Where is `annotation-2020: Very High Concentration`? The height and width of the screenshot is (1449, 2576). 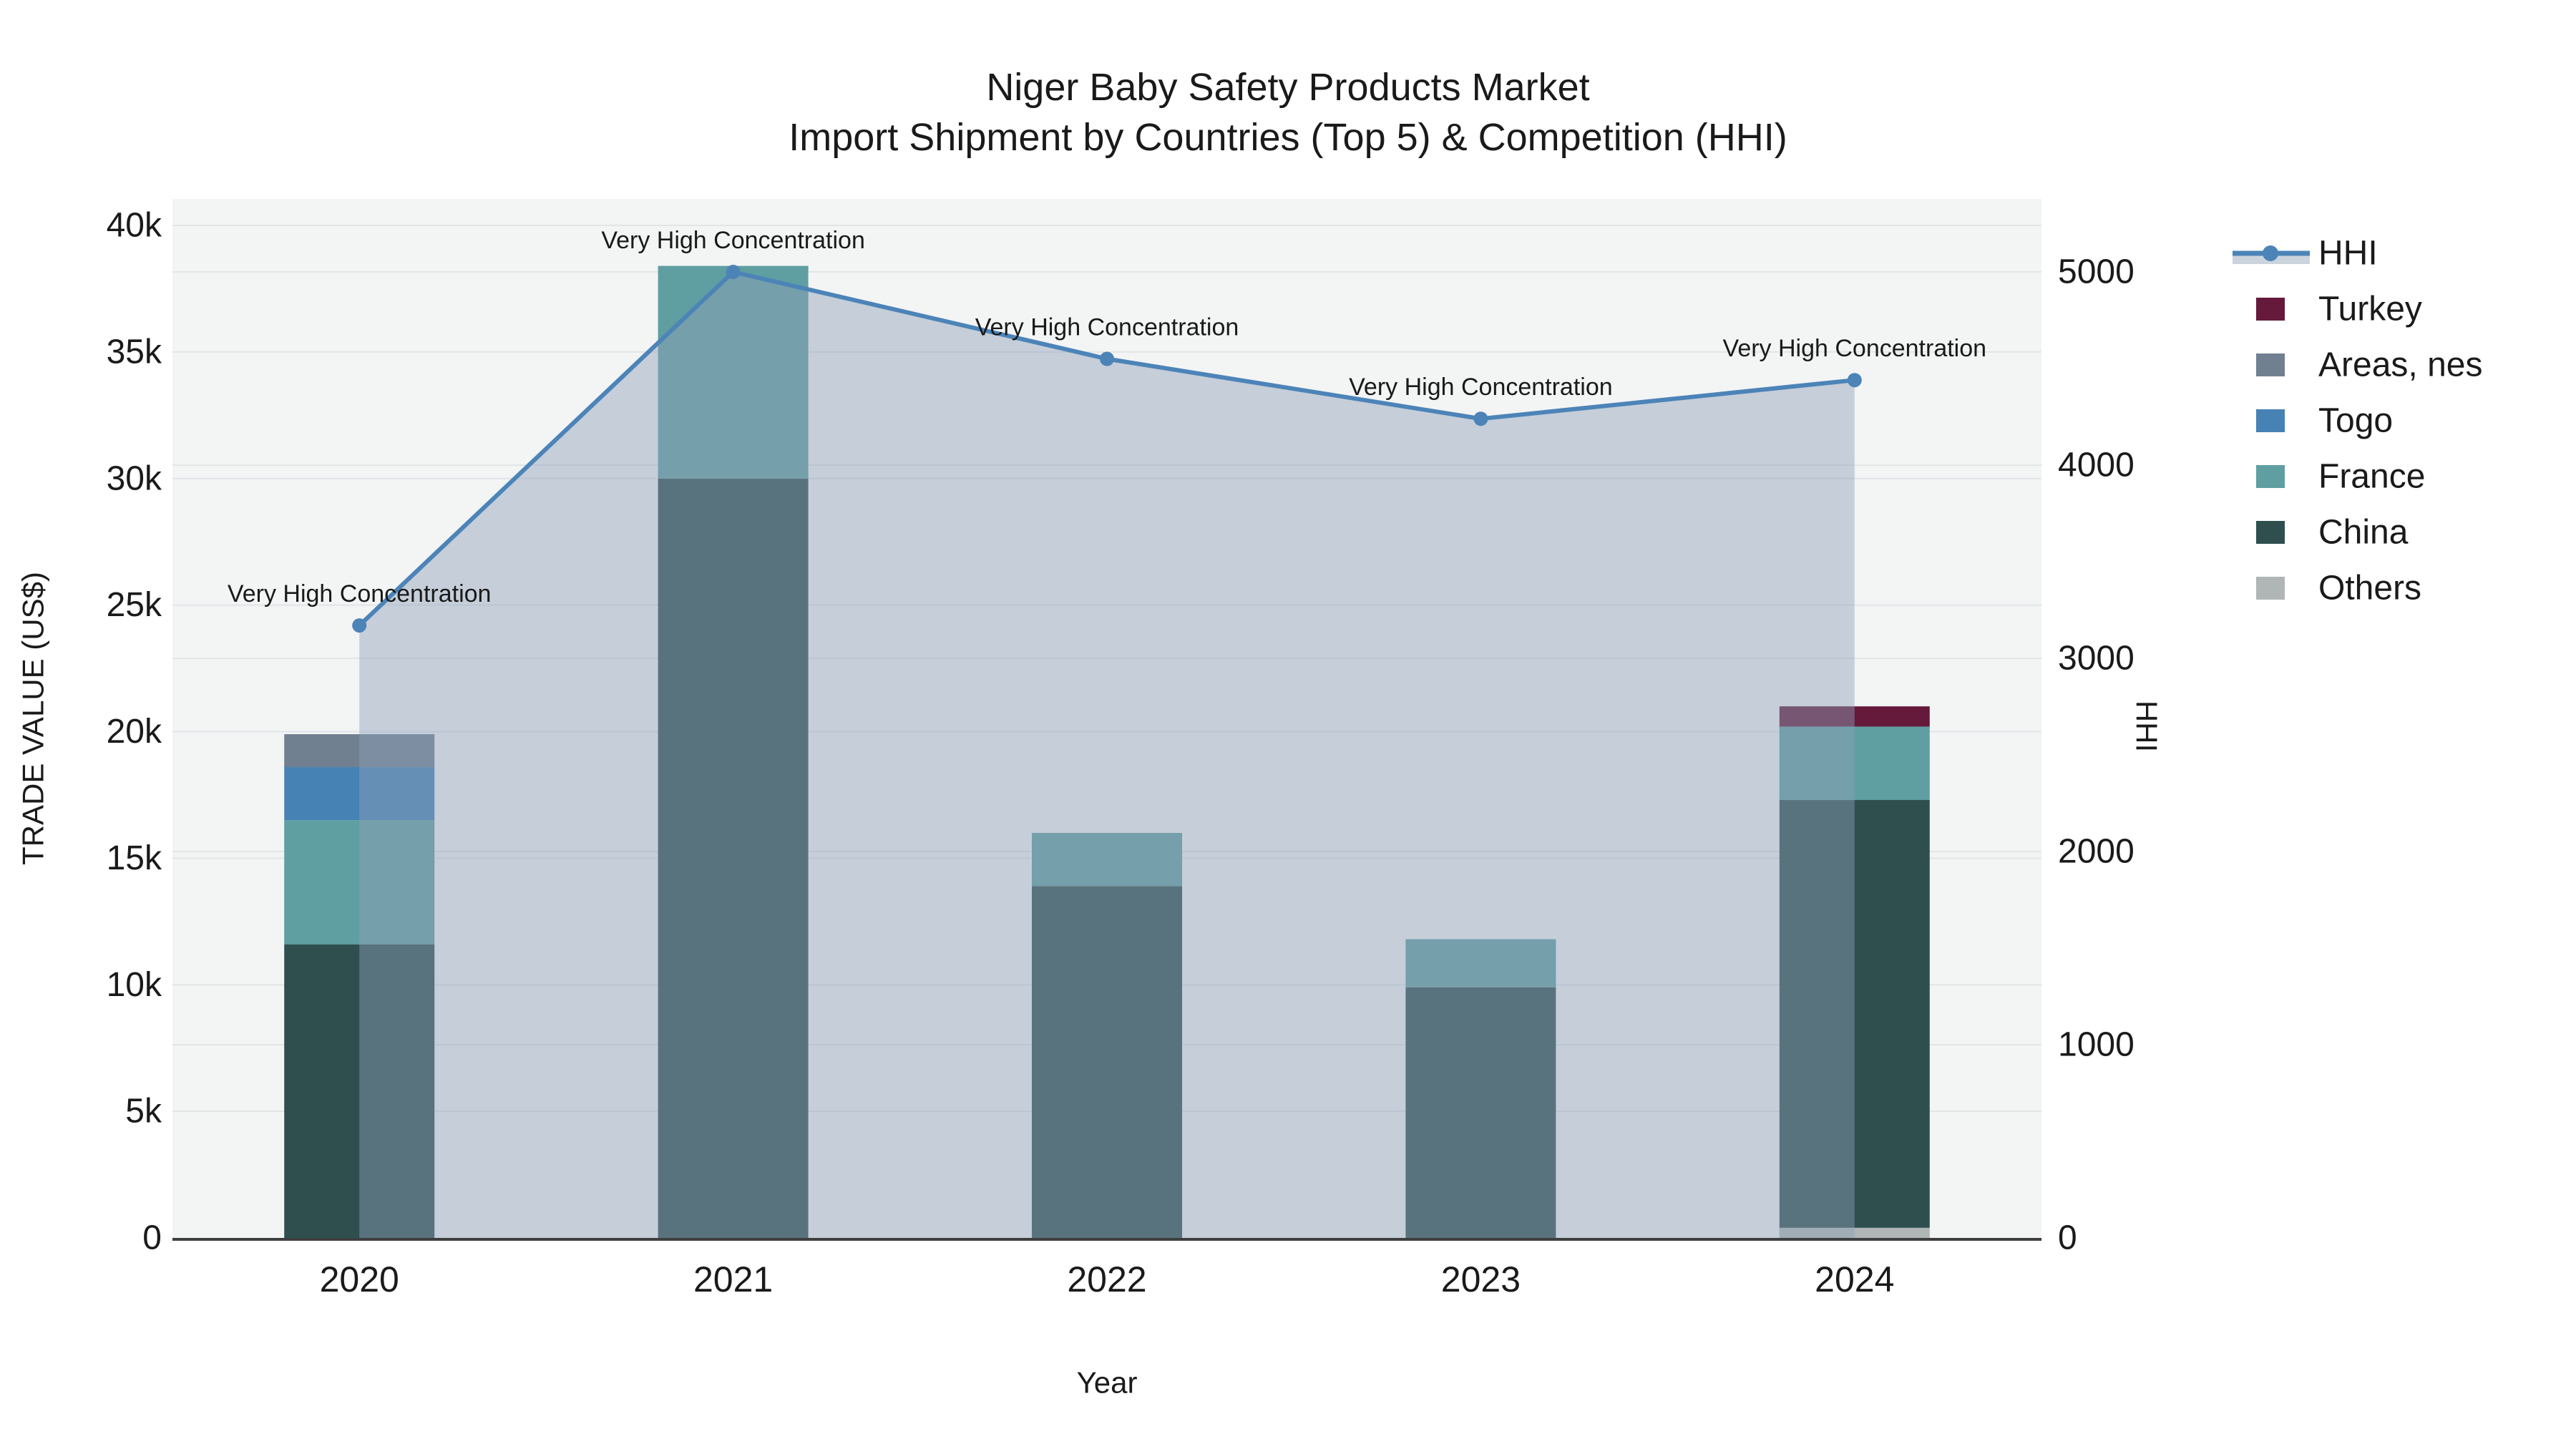
annotation-2020: Very High Concentration is located at coordinates (360, 594).